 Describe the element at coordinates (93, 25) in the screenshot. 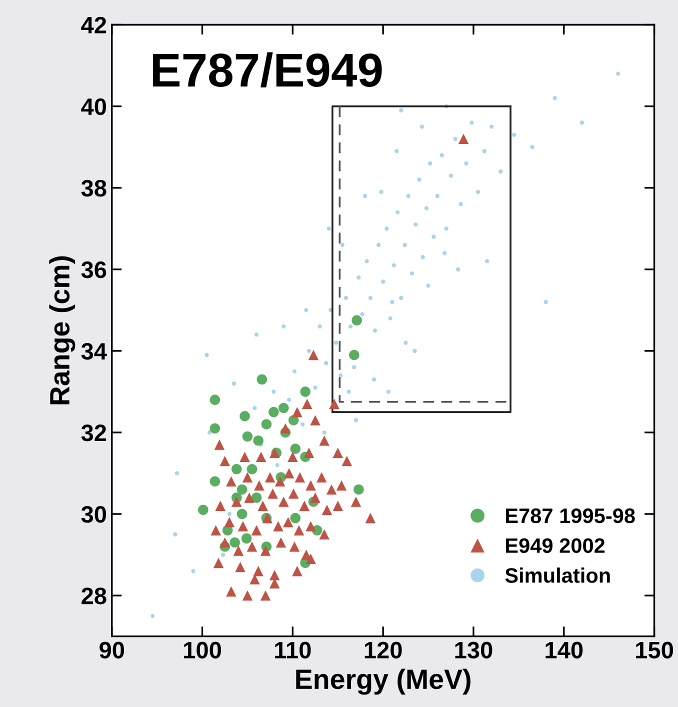

I see `y-tick-label: 42` at that location.